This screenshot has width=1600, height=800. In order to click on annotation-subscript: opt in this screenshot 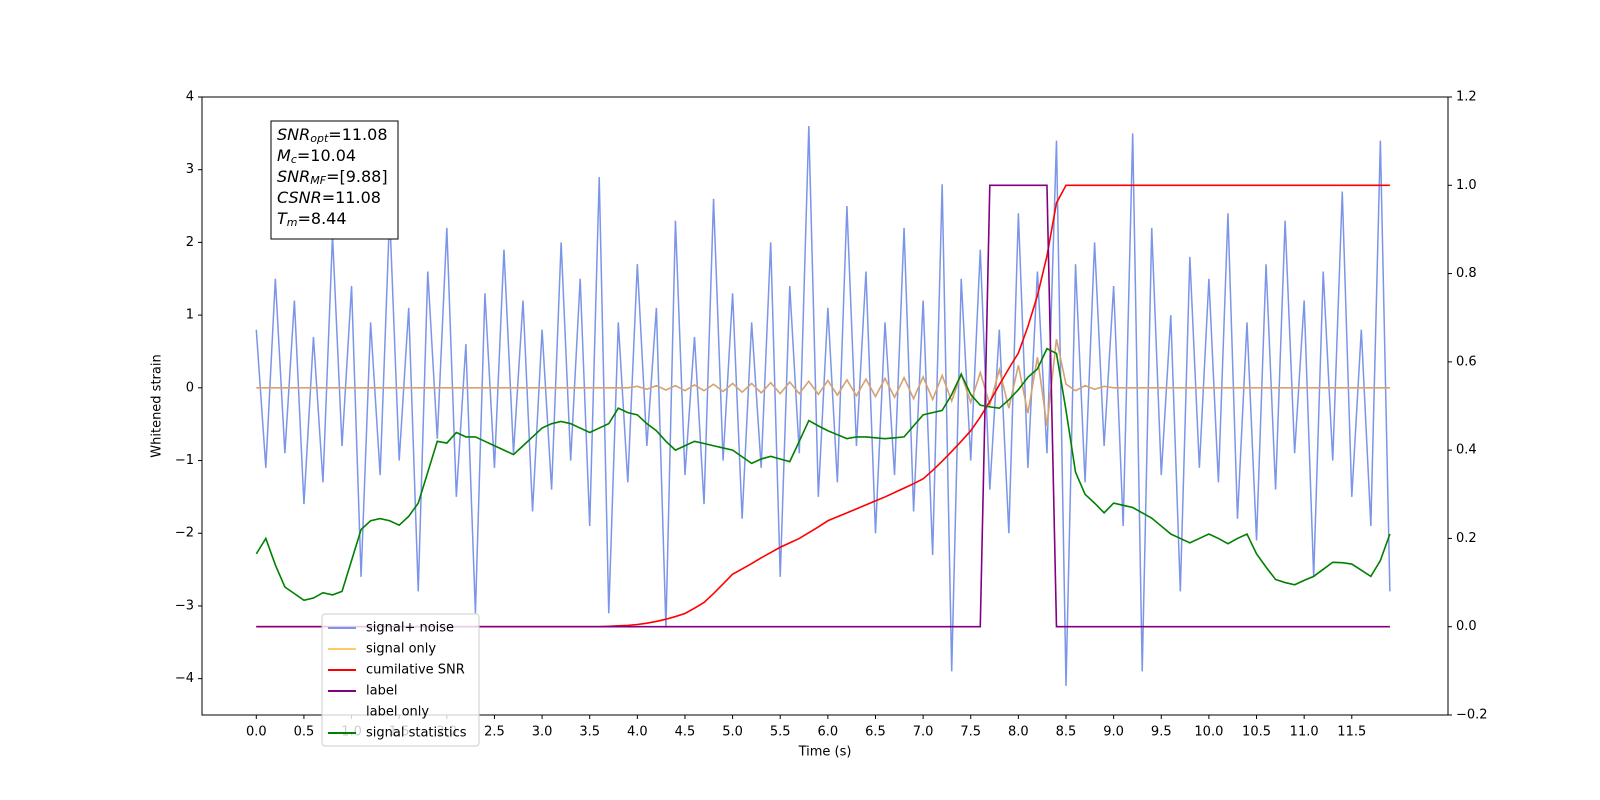, I will do `click(319, 138)`.